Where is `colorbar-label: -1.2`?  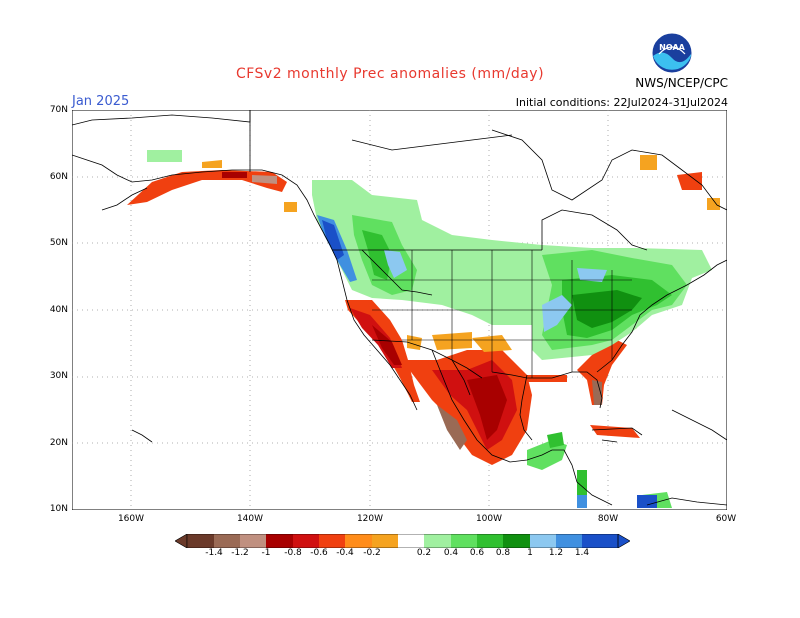
colorbar-label: -1.2 is located at coordinates (240, 553).